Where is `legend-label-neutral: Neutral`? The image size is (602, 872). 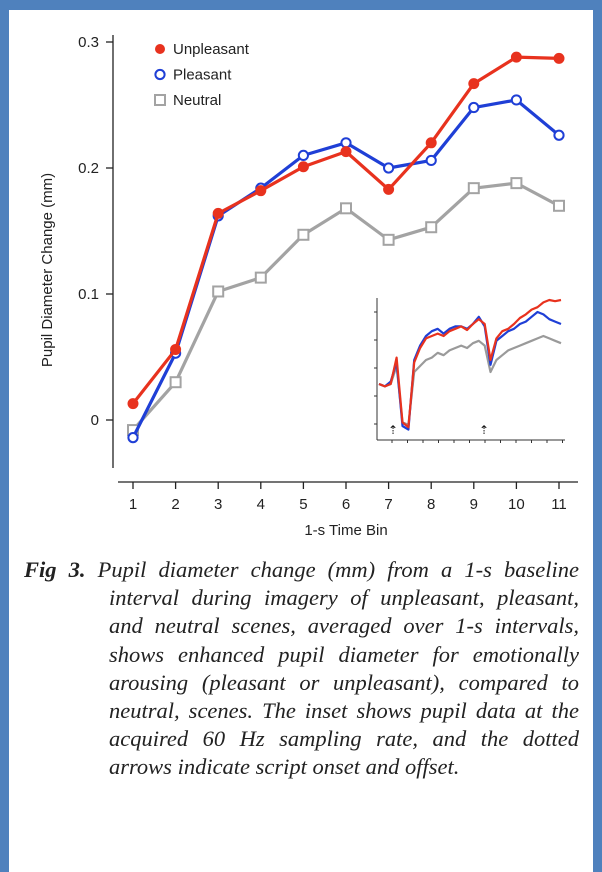
legend-label-neutral: Neutral is located at coordinates (197, 100).